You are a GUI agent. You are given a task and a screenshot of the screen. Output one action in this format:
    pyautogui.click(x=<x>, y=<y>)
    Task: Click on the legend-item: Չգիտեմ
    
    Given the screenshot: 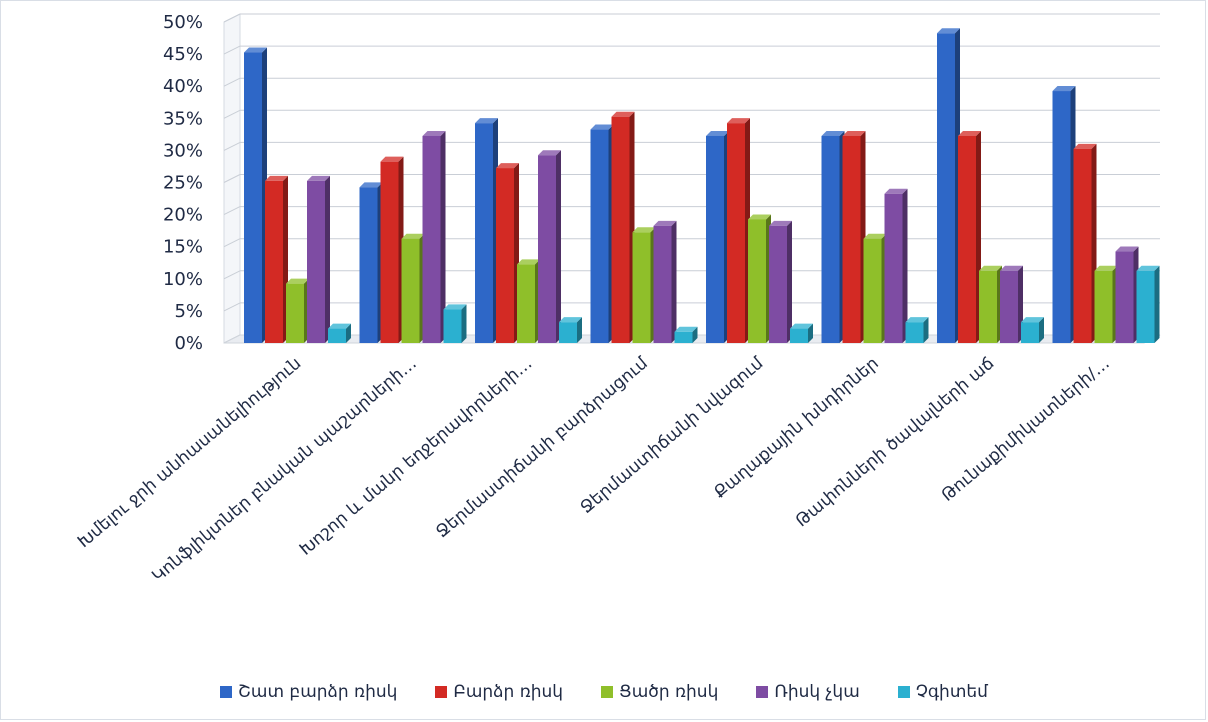 What is the action you would take?
    pyautogui.click(x=942, y=692)
    